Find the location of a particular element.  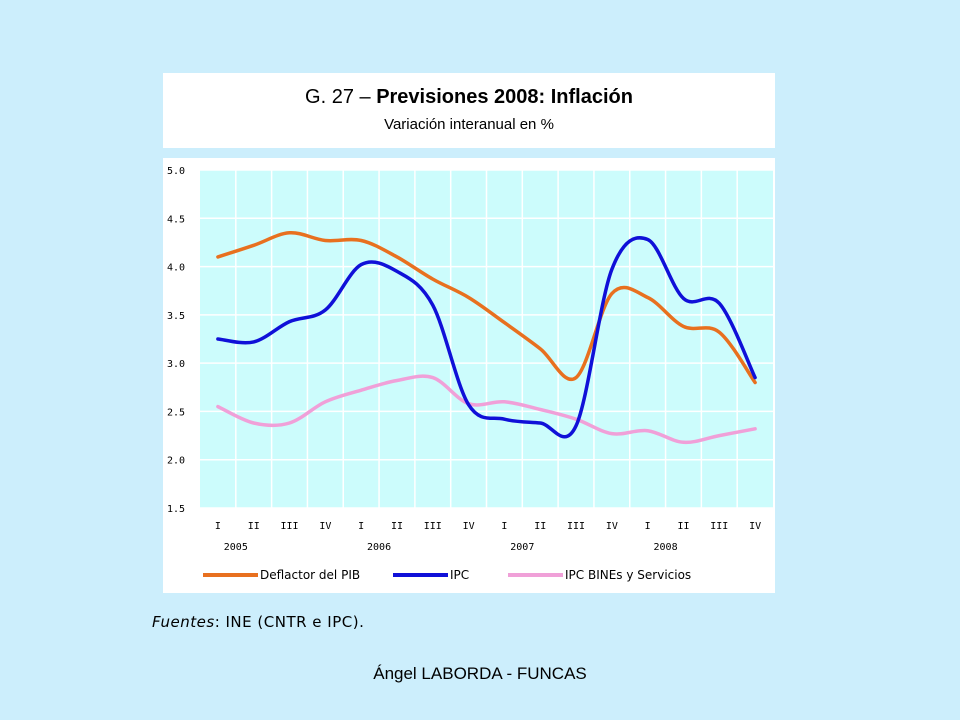

series-line-deflactor-del-pib is located at coordinates (486, 308).